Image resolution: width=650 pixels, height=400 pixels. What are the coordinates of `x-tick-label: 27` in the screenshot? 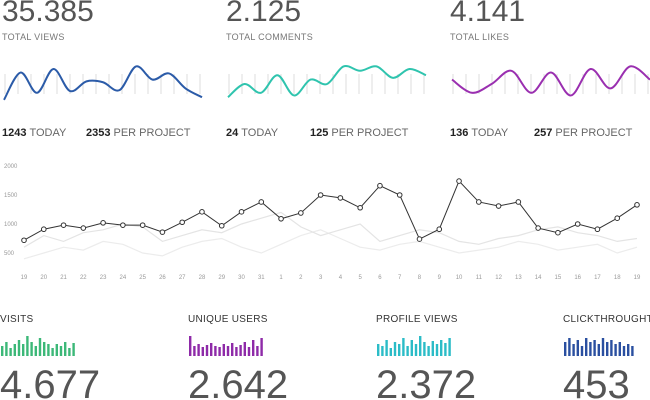 It's located at (182, 278).